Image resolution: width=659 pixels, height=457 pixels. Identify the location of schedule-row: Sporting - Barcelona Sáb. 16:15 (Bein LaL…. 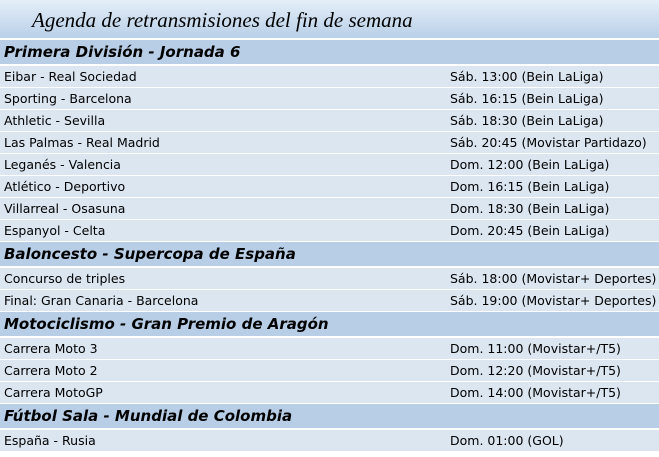
(329, 99).